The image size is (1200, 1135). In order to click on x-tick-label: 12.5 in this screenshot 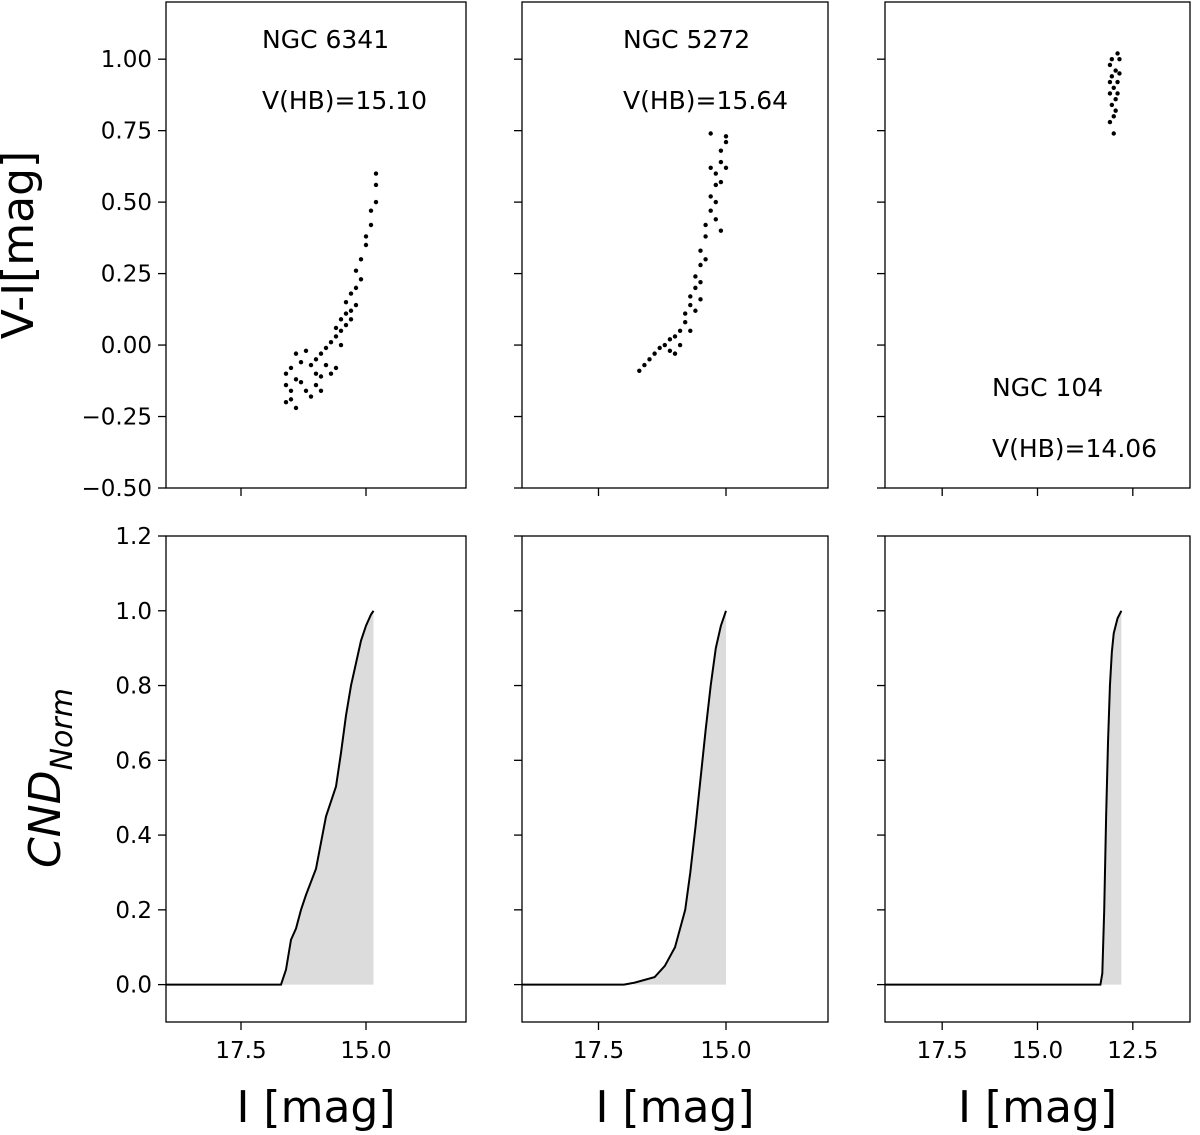, I will do `click(1132, 1051)`.